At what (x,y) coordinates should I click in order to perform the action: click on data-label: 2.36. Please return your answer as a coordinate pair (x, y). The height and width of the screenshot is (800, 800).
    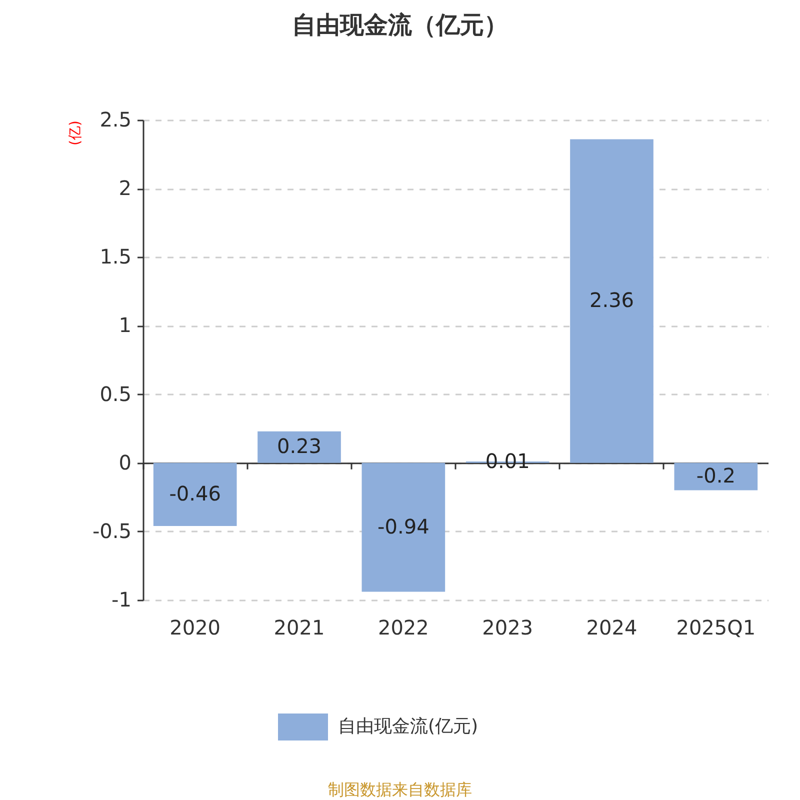
    Looking at the image, I should click on (611, 300).